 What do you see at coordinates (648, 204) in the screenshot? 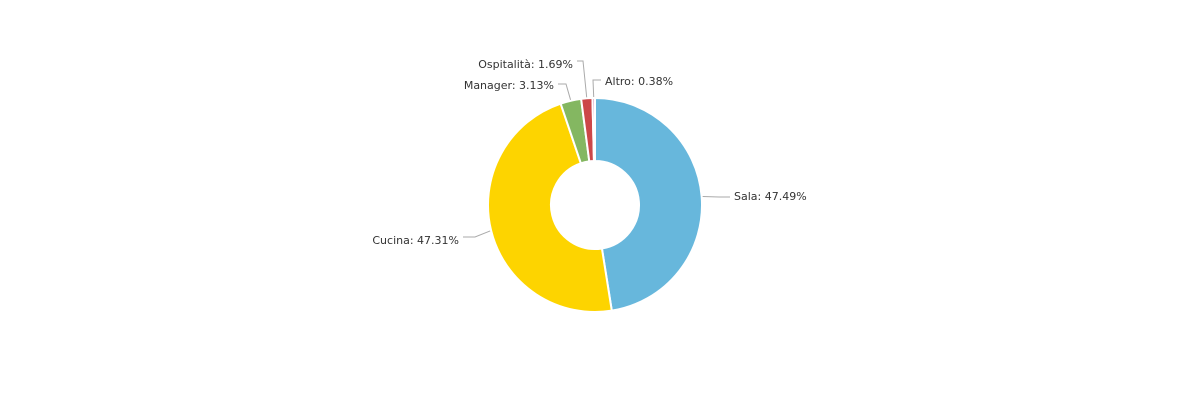
I see `slice-sala` at bounding box center [648, 204].